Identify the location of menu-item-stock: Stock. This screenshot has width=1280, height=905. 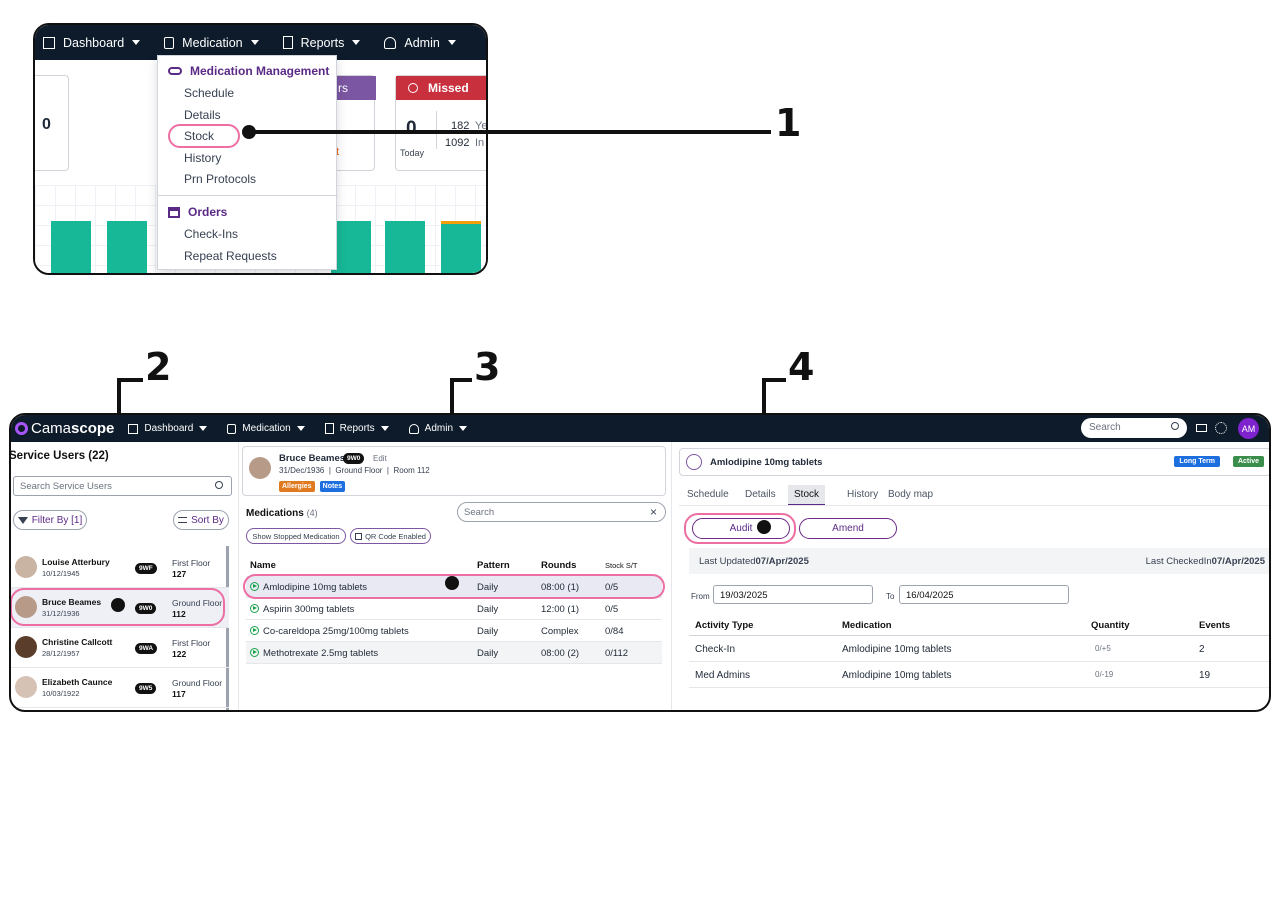
(199, 136).